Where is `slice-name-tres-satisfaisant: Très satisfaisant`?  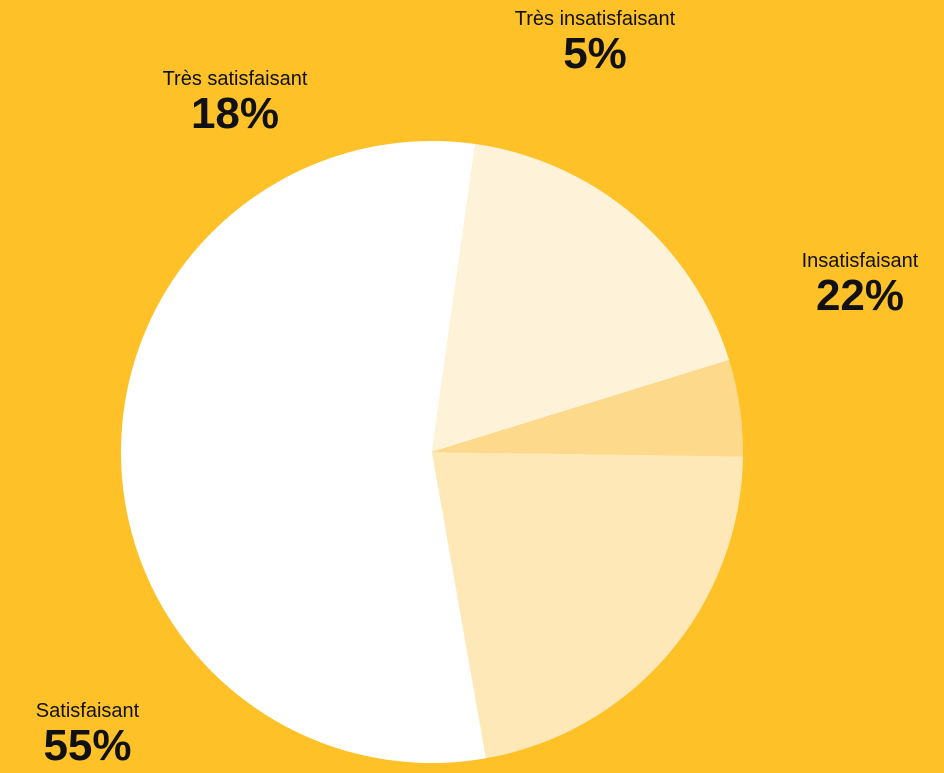
slice-name-tres-satisfaisant: Très satisfaisant is located at coordinates (235, 79).